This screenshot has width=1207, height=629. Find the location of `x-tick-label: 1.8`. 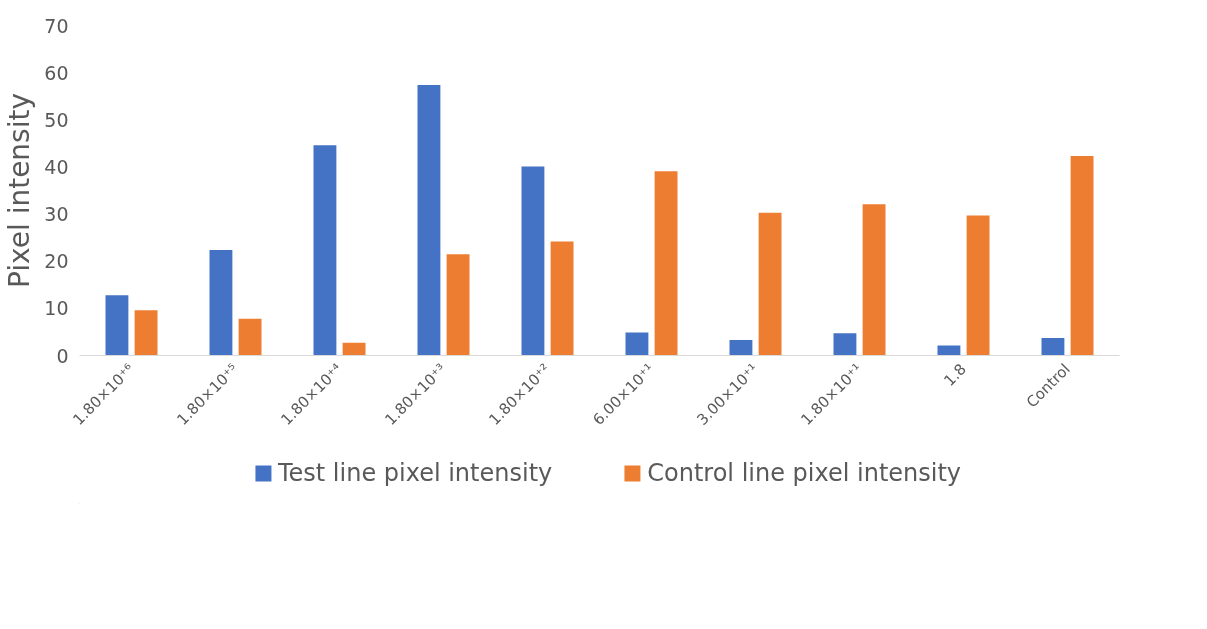

x-tick-label: 1.8 is located at coordinates (955, 375).